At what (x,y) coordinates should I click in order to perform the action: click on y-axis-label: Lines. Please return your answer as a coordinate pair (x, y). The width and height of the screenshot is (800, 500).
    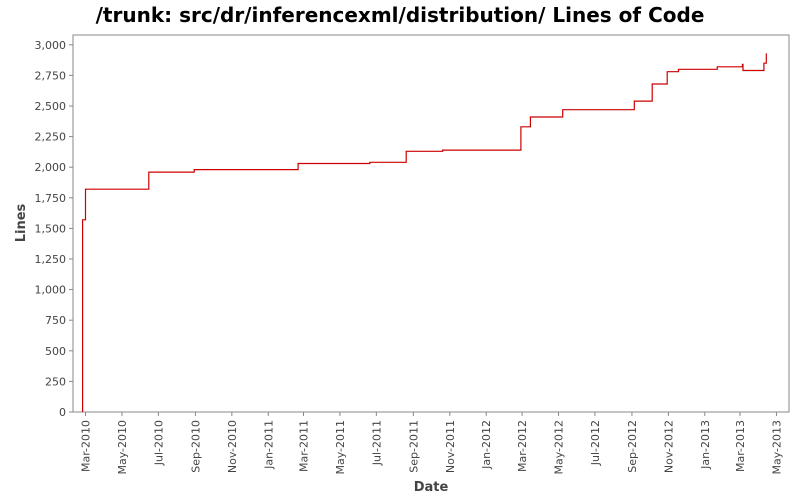
    Looking at the image, I should click on (21, 222).